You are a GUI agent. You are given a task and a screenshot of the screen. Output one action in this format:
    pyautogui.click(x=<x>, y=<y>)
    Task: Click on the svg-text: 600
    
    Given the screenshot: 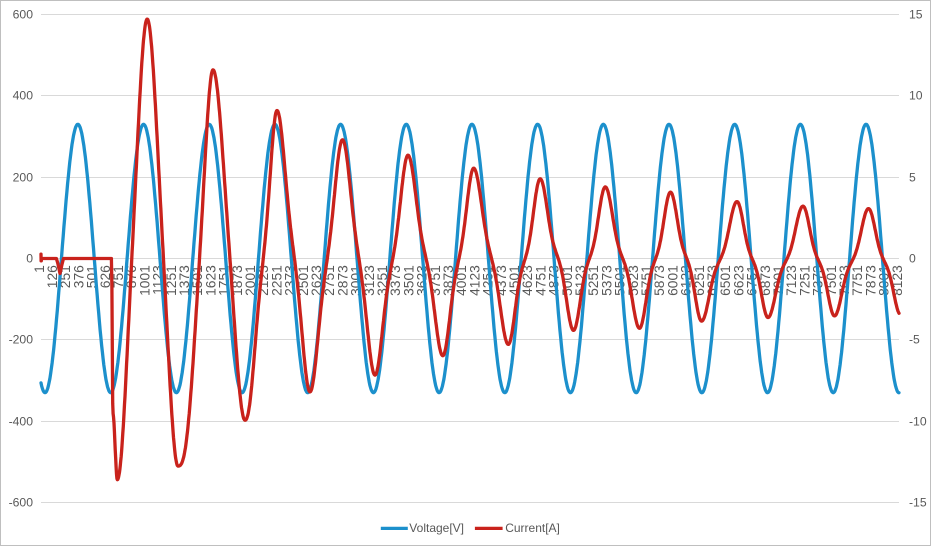 What is the action you would take?
    pyautogui.click(x=23, y=15)
    